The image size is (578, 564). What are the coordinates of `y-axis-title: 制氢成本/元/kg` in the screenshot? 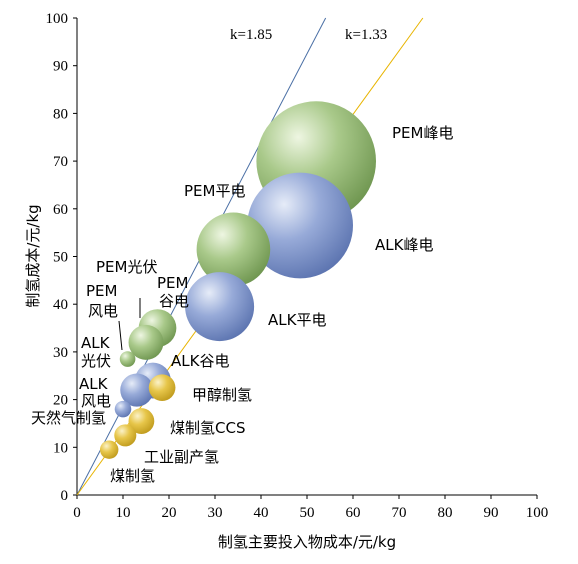 It's located at (33, 255).